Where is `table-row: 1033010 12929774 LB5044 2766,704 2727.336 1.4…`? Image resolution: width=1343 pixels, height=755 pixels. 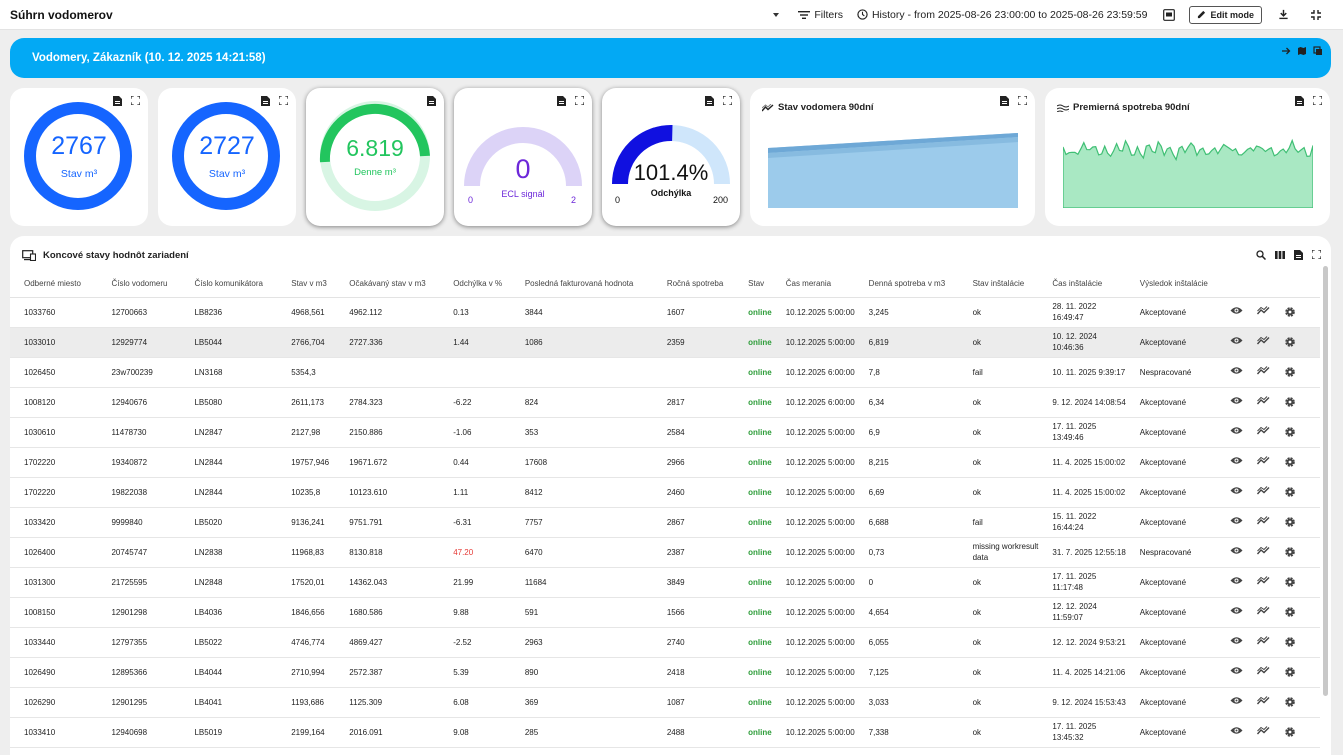 table-row: 1033010 12929774 LB5044 2766,704 2727.336 1.4… is located at coordinates (665, 342).